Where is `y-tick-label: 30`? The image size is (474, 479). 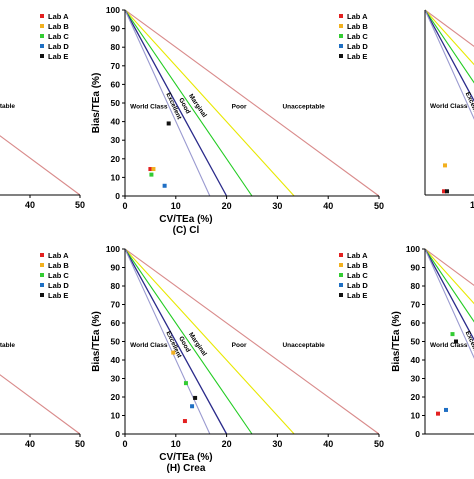 y-tick-label: 30 is located at coordinates (116, 140).